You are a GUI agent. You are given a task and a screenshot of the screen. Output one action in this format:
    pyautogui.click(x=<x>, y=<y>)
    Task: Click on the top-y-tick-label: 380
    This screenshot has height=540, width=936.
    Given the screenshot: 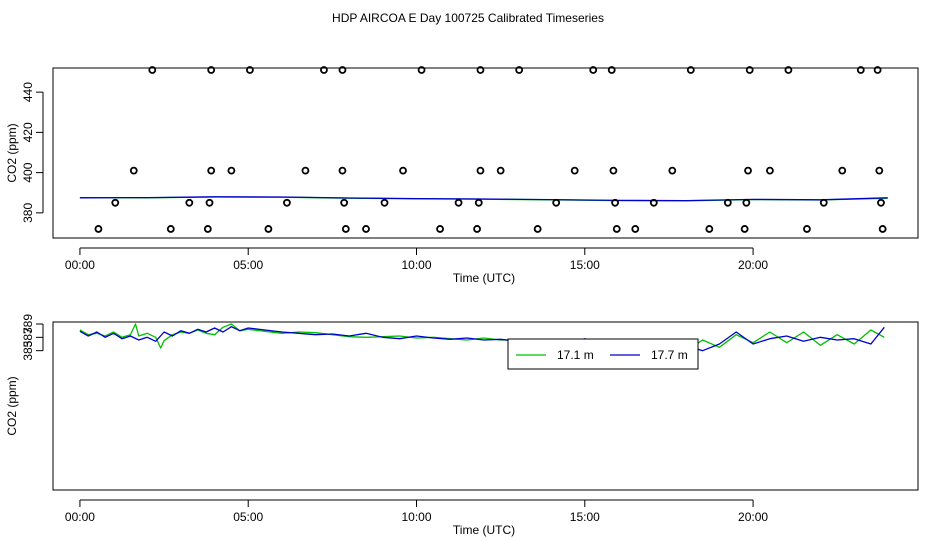 What is the action you would take?
    pyautogui.click(x=28, y=213)
    